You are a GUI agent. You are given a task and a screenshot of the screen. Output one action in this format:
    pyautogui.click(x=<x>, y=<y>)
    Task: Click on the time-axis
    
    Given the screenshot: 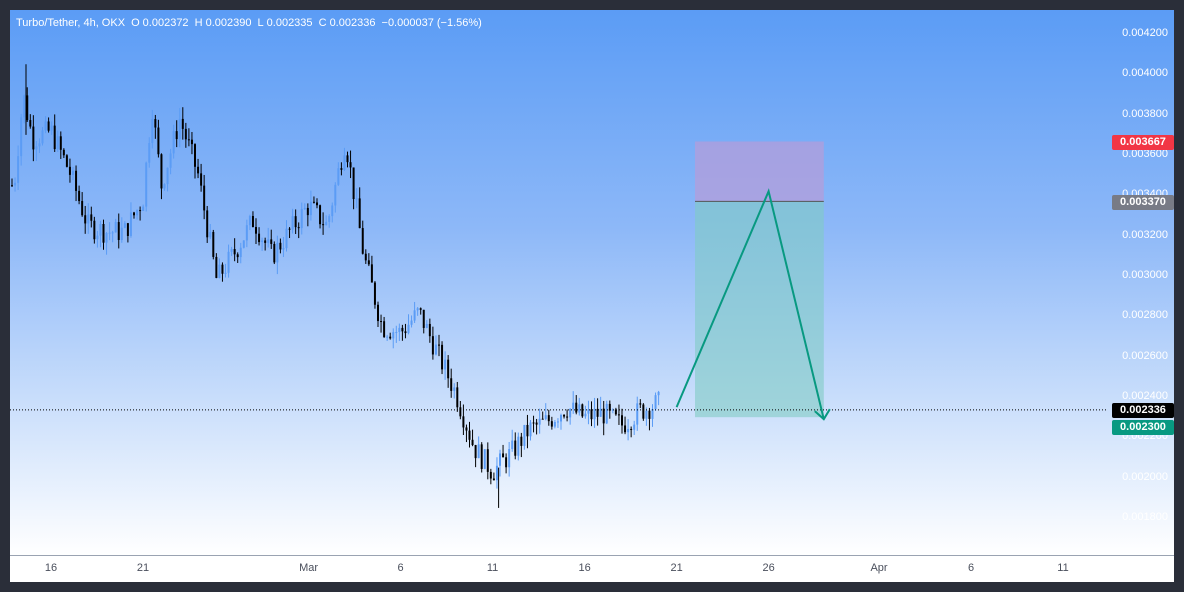 What is the action you would take?
    pyautogui.click(x=592, y=568)
    